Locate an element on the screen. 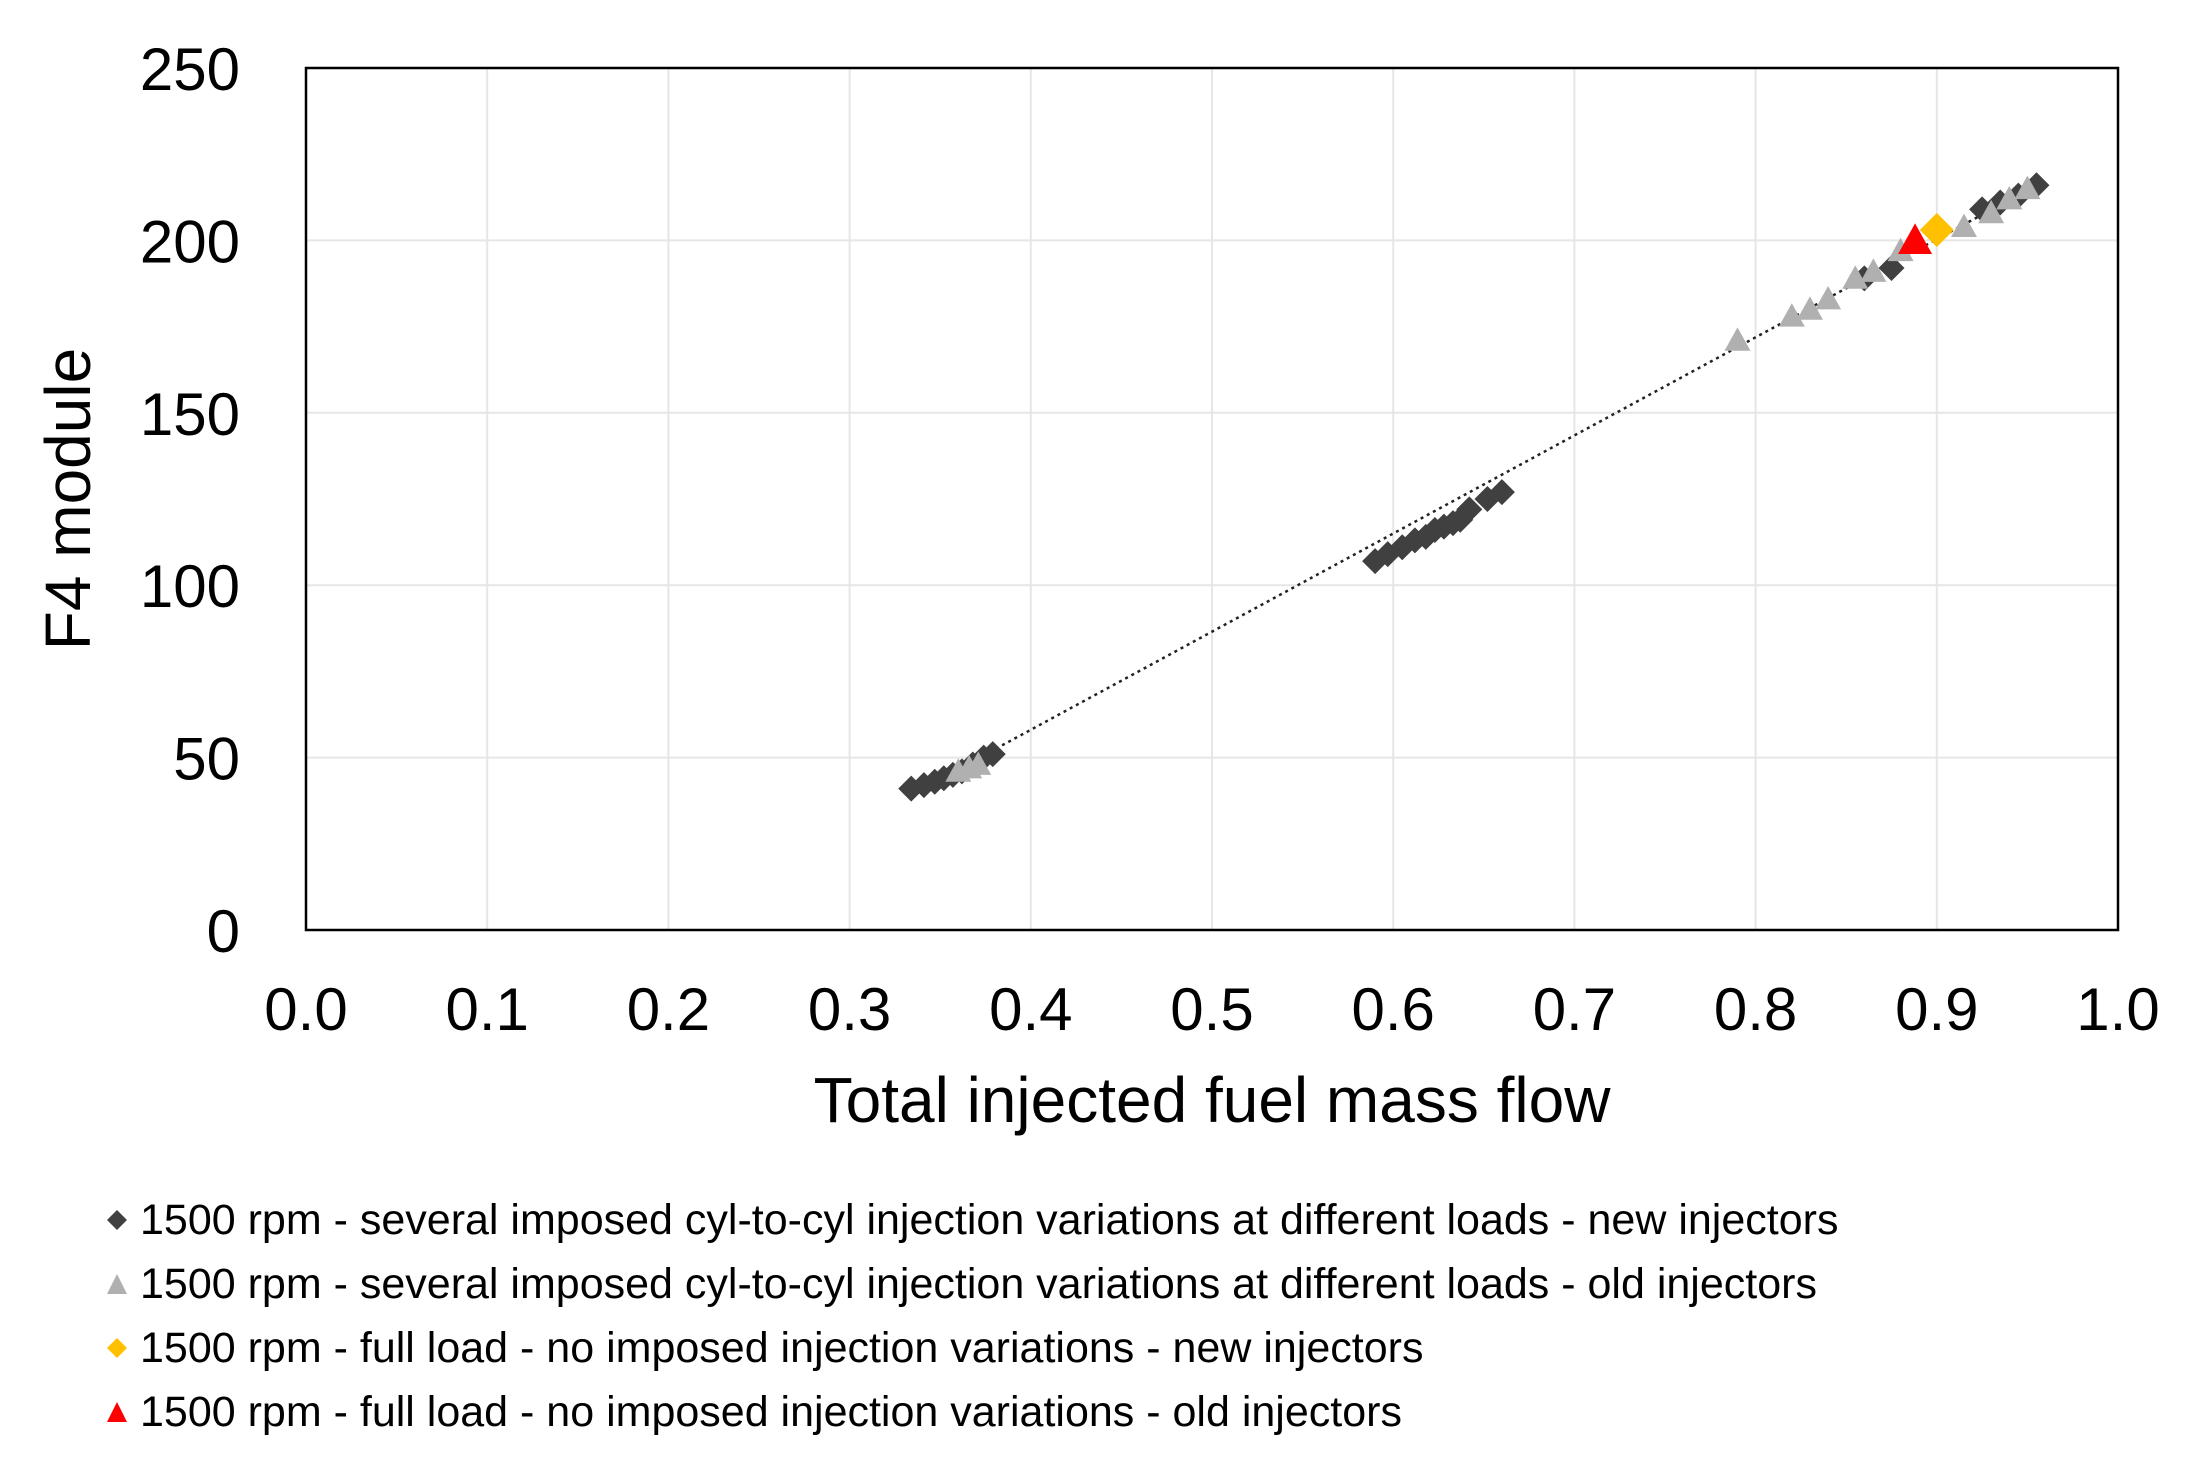 The image size is (2197, 1460). x-tick-label: 0.3 is located at coordinates (849, 1009).